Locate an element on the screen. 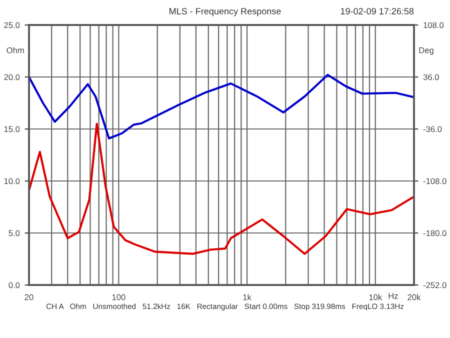  y2-tick-label: 36.0 is located at coordinates (431, 77).